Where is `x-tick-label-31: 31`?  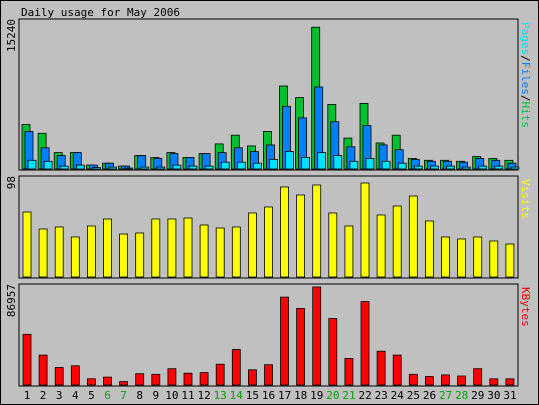
x-tick-label-31: 31 is located at coordinates (509, 395).